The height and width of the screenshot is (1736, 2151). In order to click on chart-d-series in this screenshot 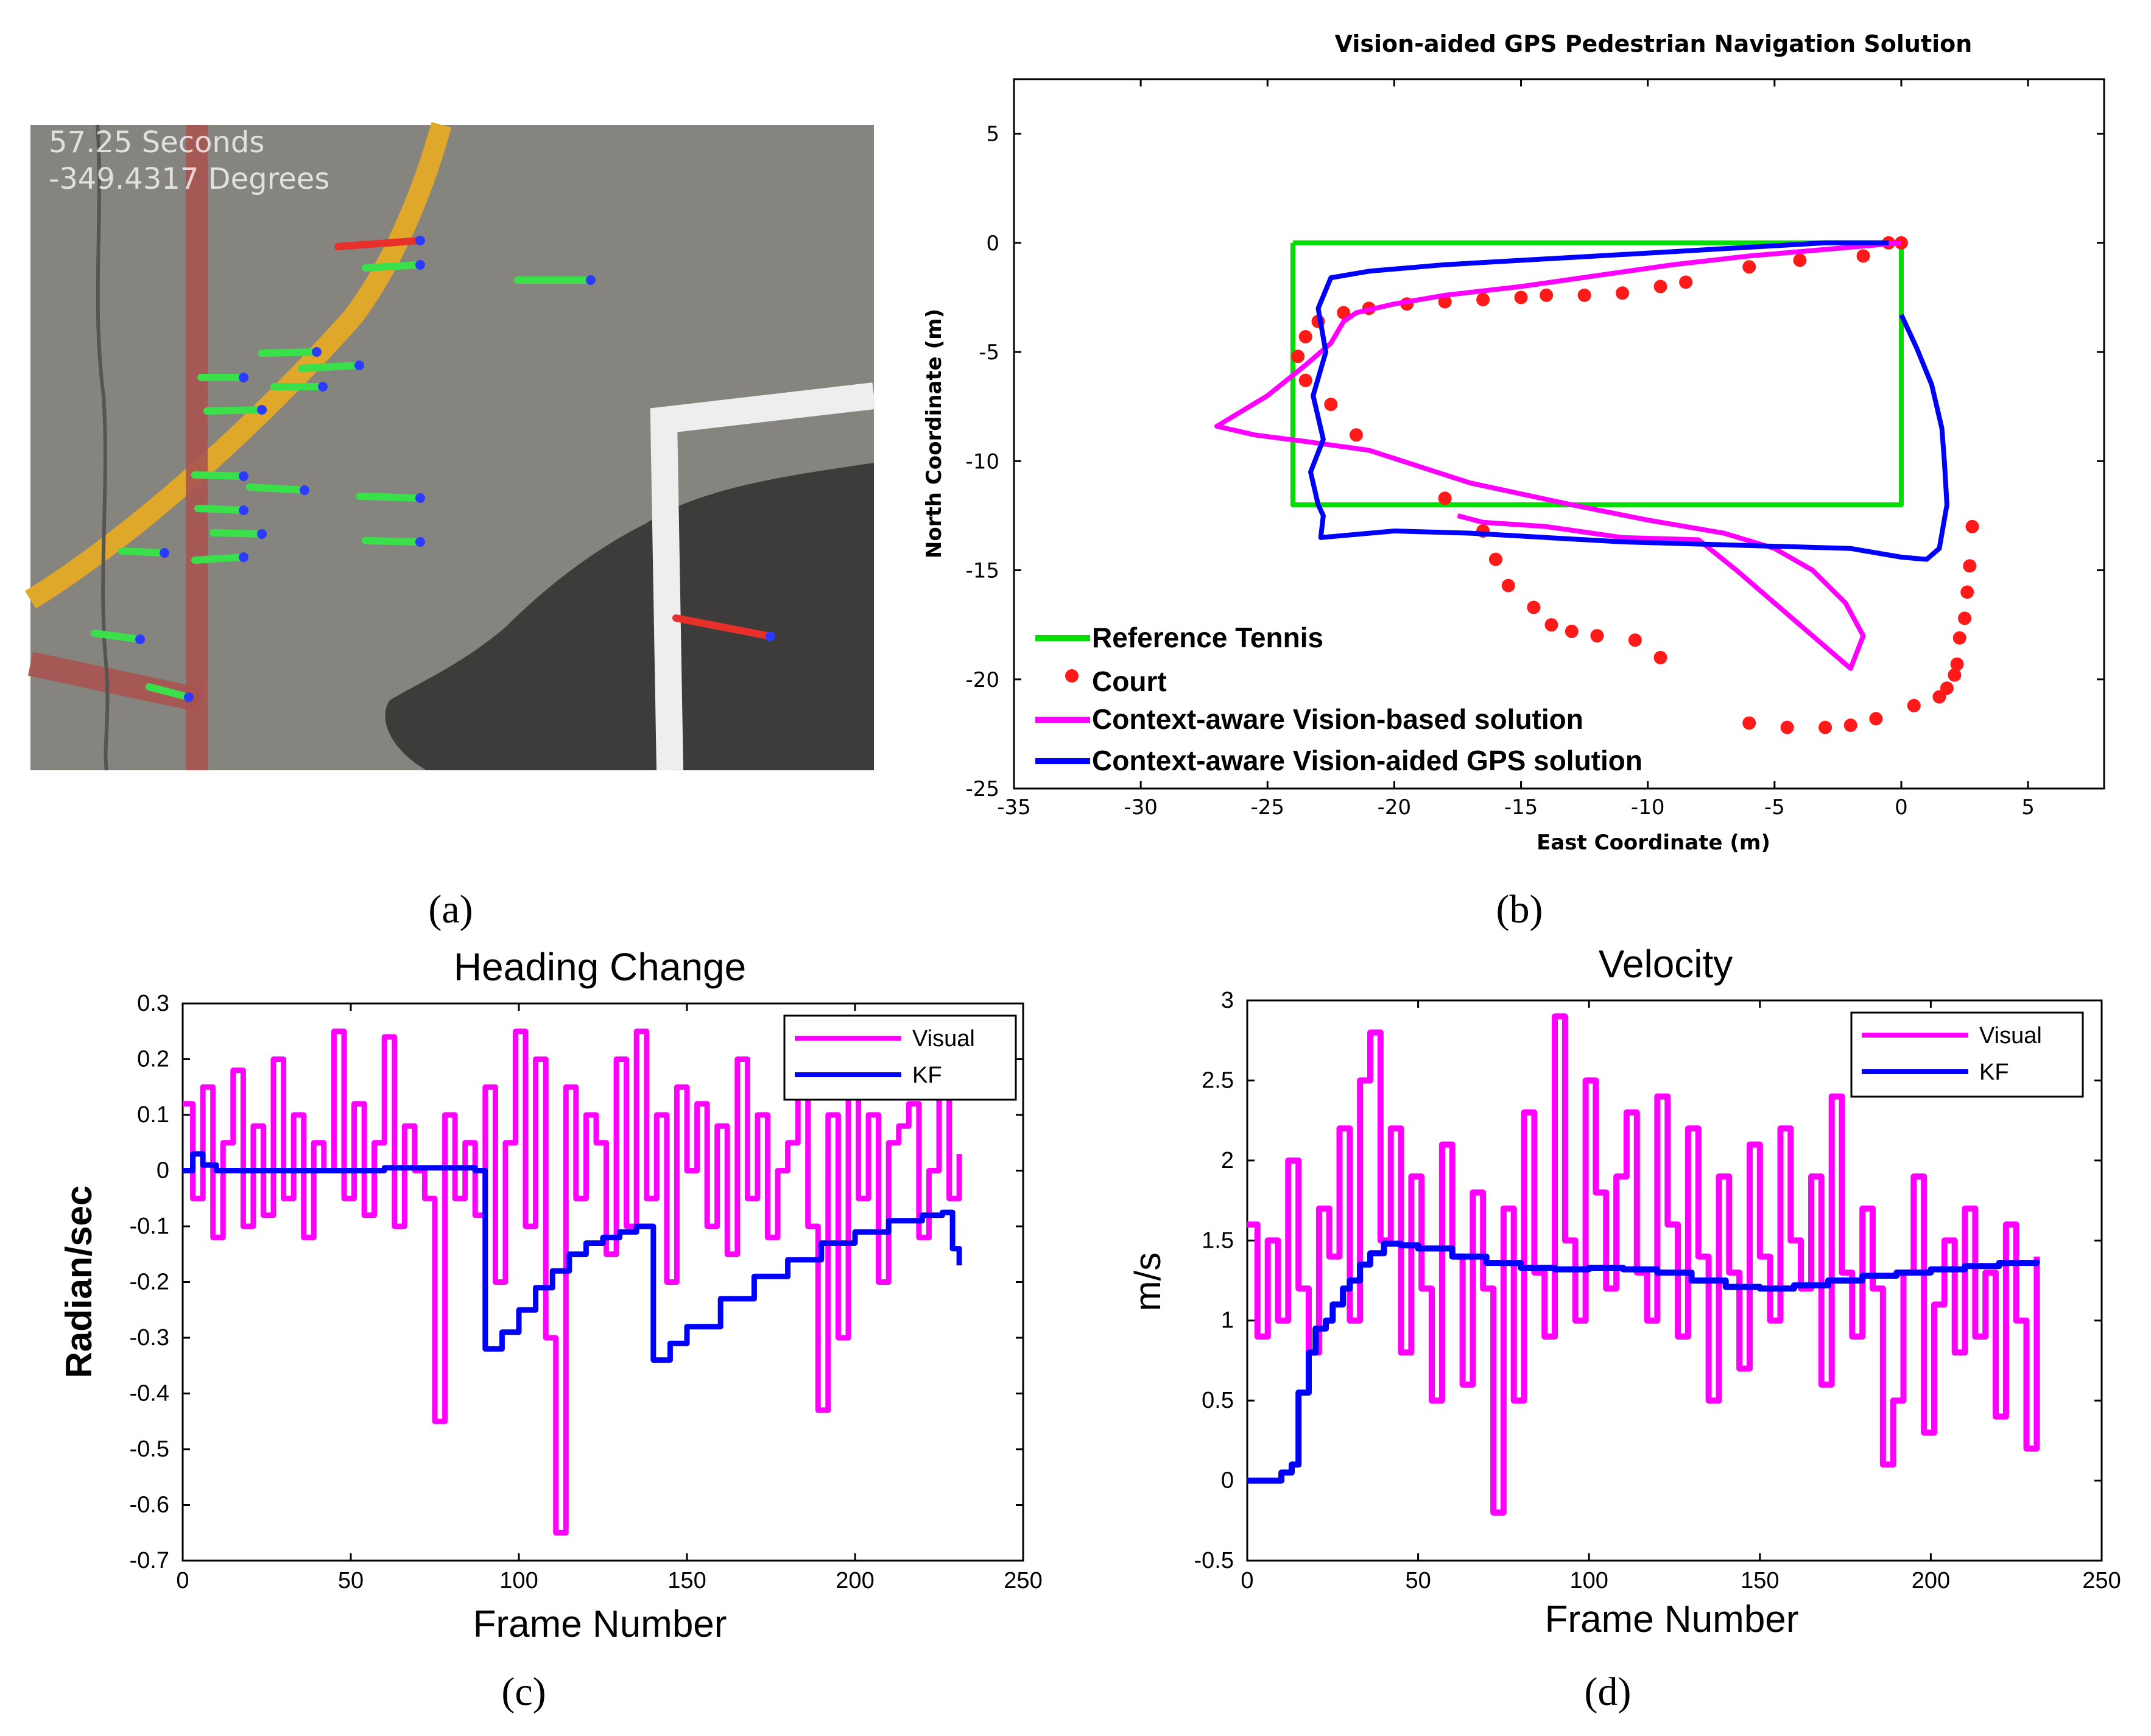, I will do `click(1643, 1265)`.